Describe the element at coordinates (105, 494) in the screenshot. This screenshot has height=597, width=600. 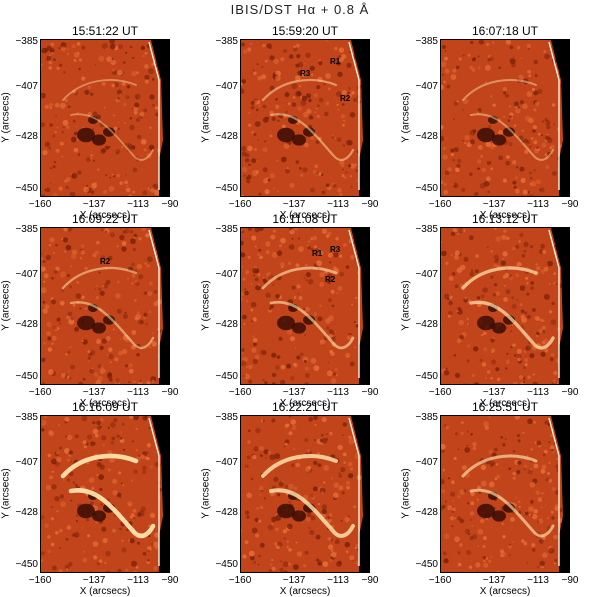
I see `halpha-image` at that location.